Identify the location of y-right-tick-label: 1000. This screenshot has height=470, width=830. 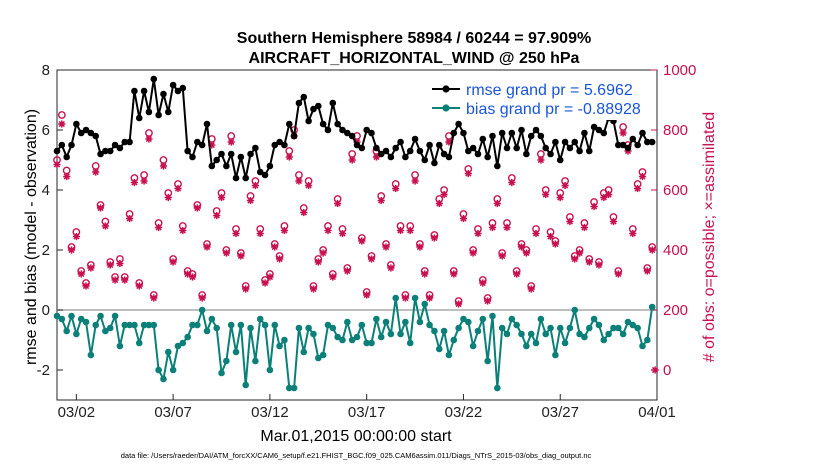
(679, 70).